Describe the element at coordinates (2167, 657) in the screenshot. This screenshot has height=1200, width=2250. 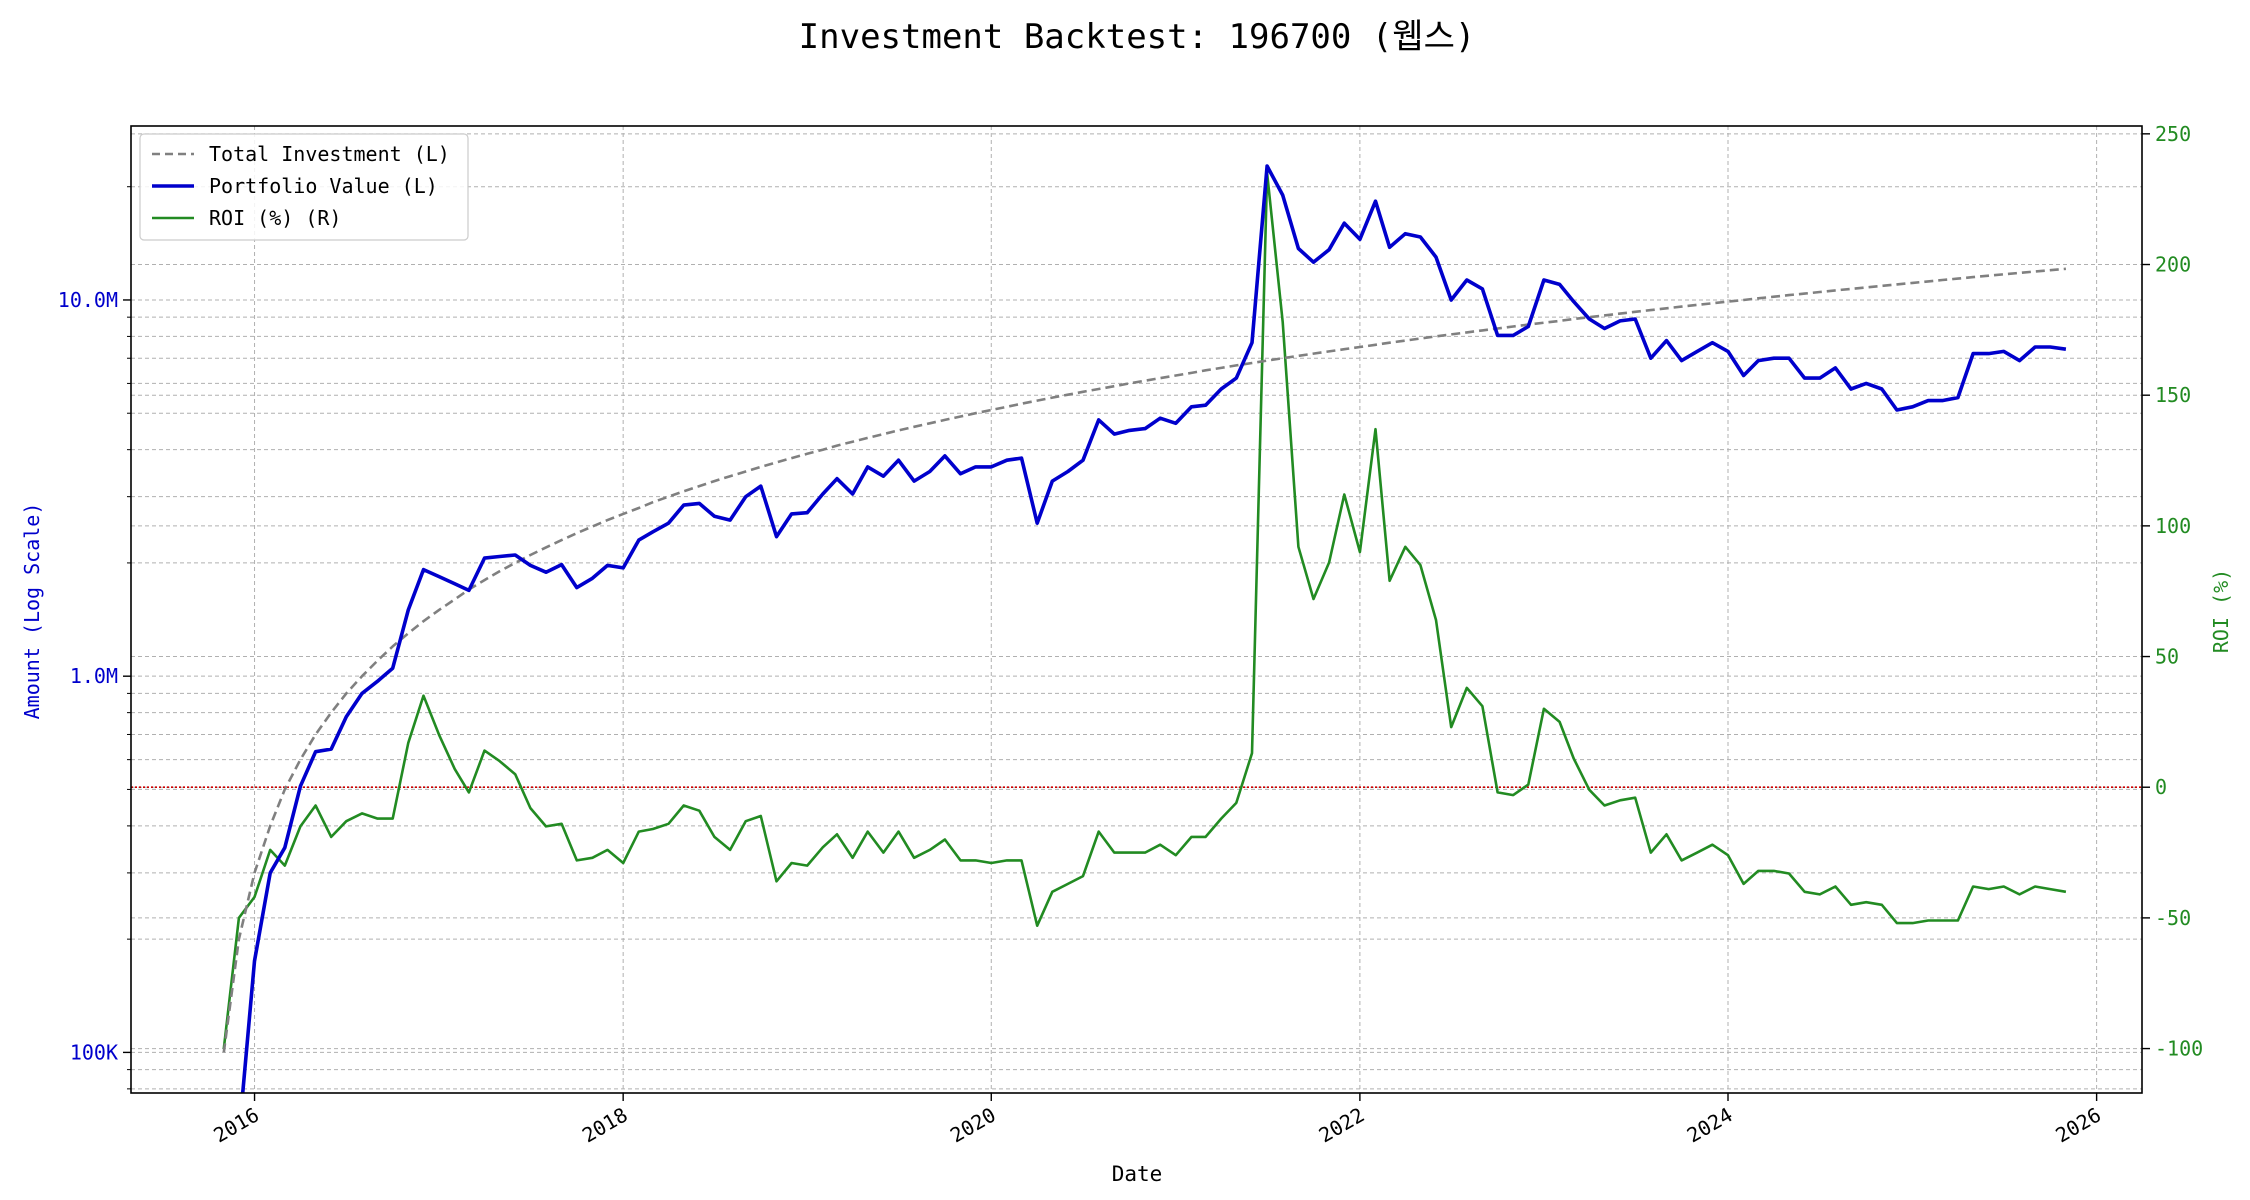
I see `right-tick-label: 50` at that location.